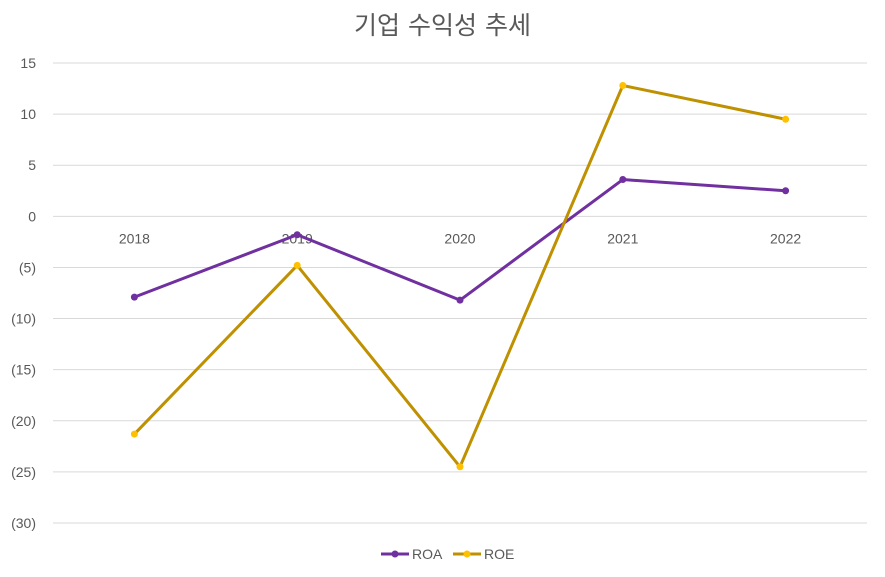  I want to click on x-tick-label: 2020, so click(459, 238).